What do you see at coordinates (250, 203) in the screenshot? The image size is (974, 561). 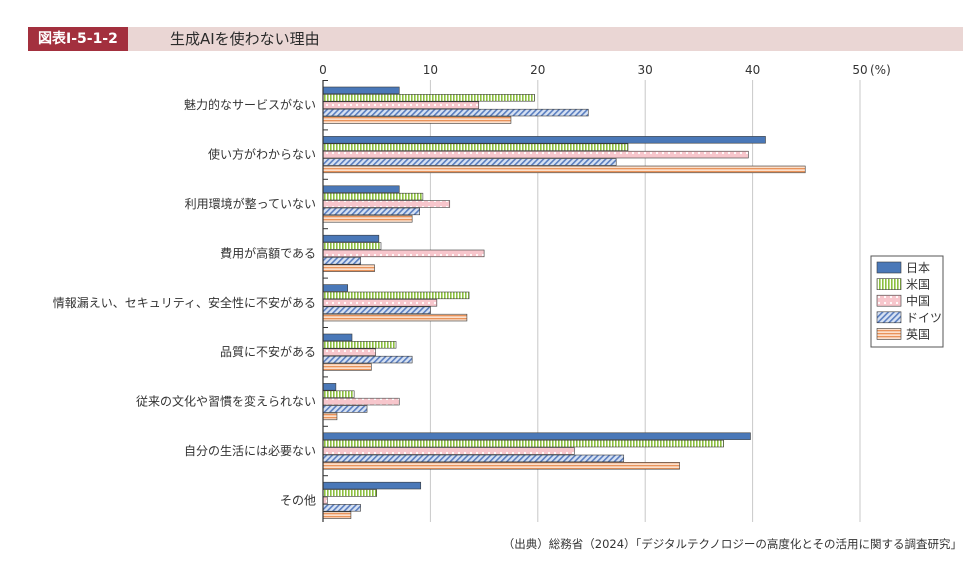 I see `category-label: 利用環境が整っていない` at bounding box center [250, 203].